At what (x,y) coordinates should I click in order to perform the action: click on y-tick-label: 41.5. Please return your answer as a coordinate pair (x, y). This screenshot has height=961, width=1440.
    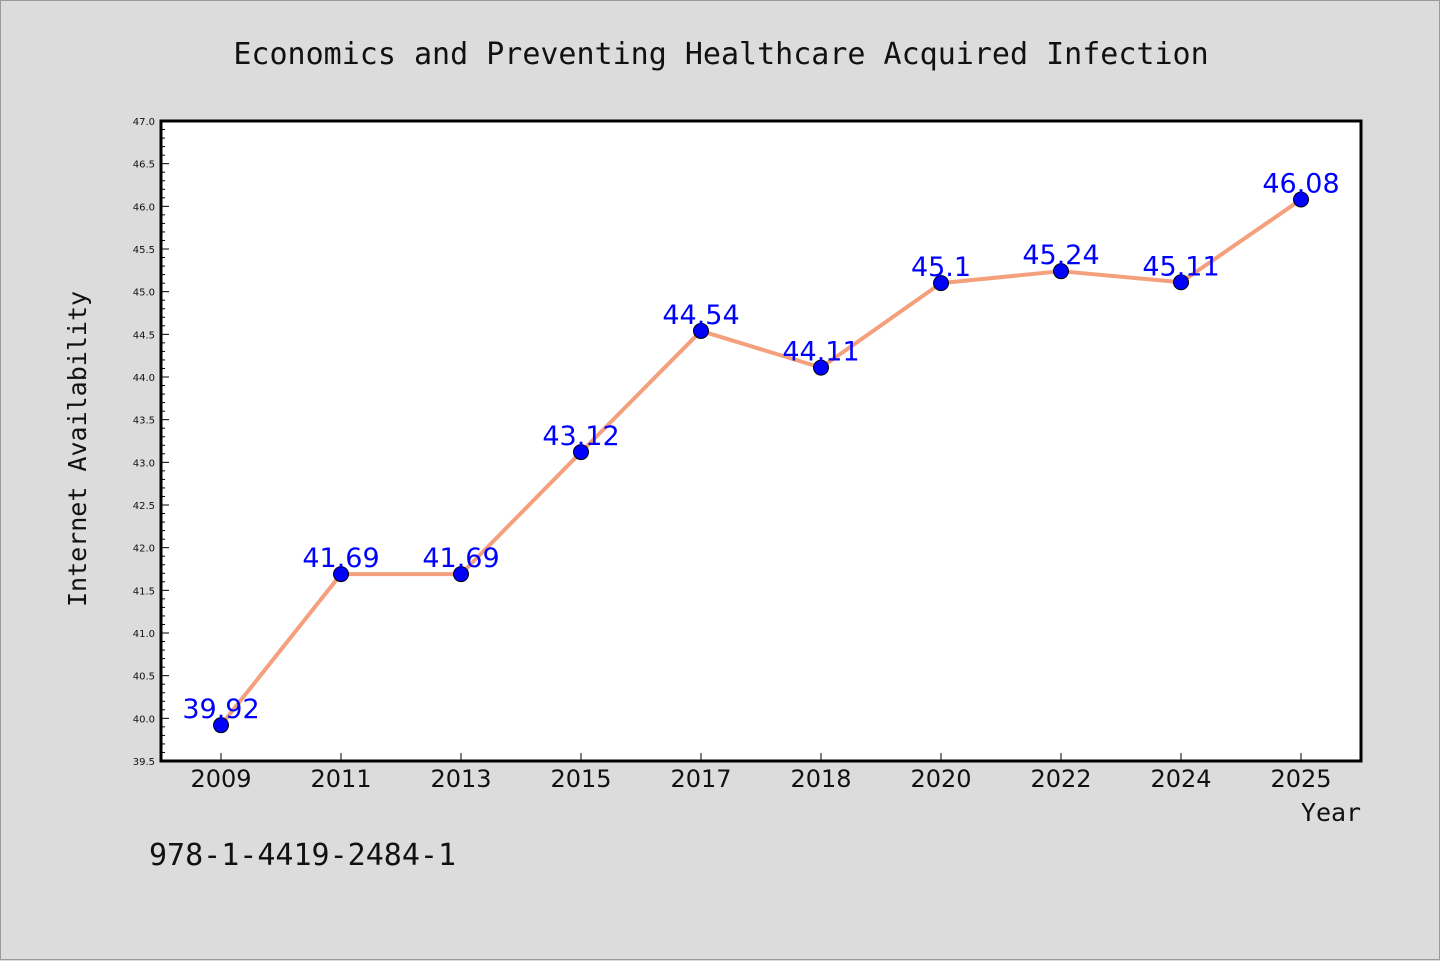
    Looking at the image, I should click on (144, 591).